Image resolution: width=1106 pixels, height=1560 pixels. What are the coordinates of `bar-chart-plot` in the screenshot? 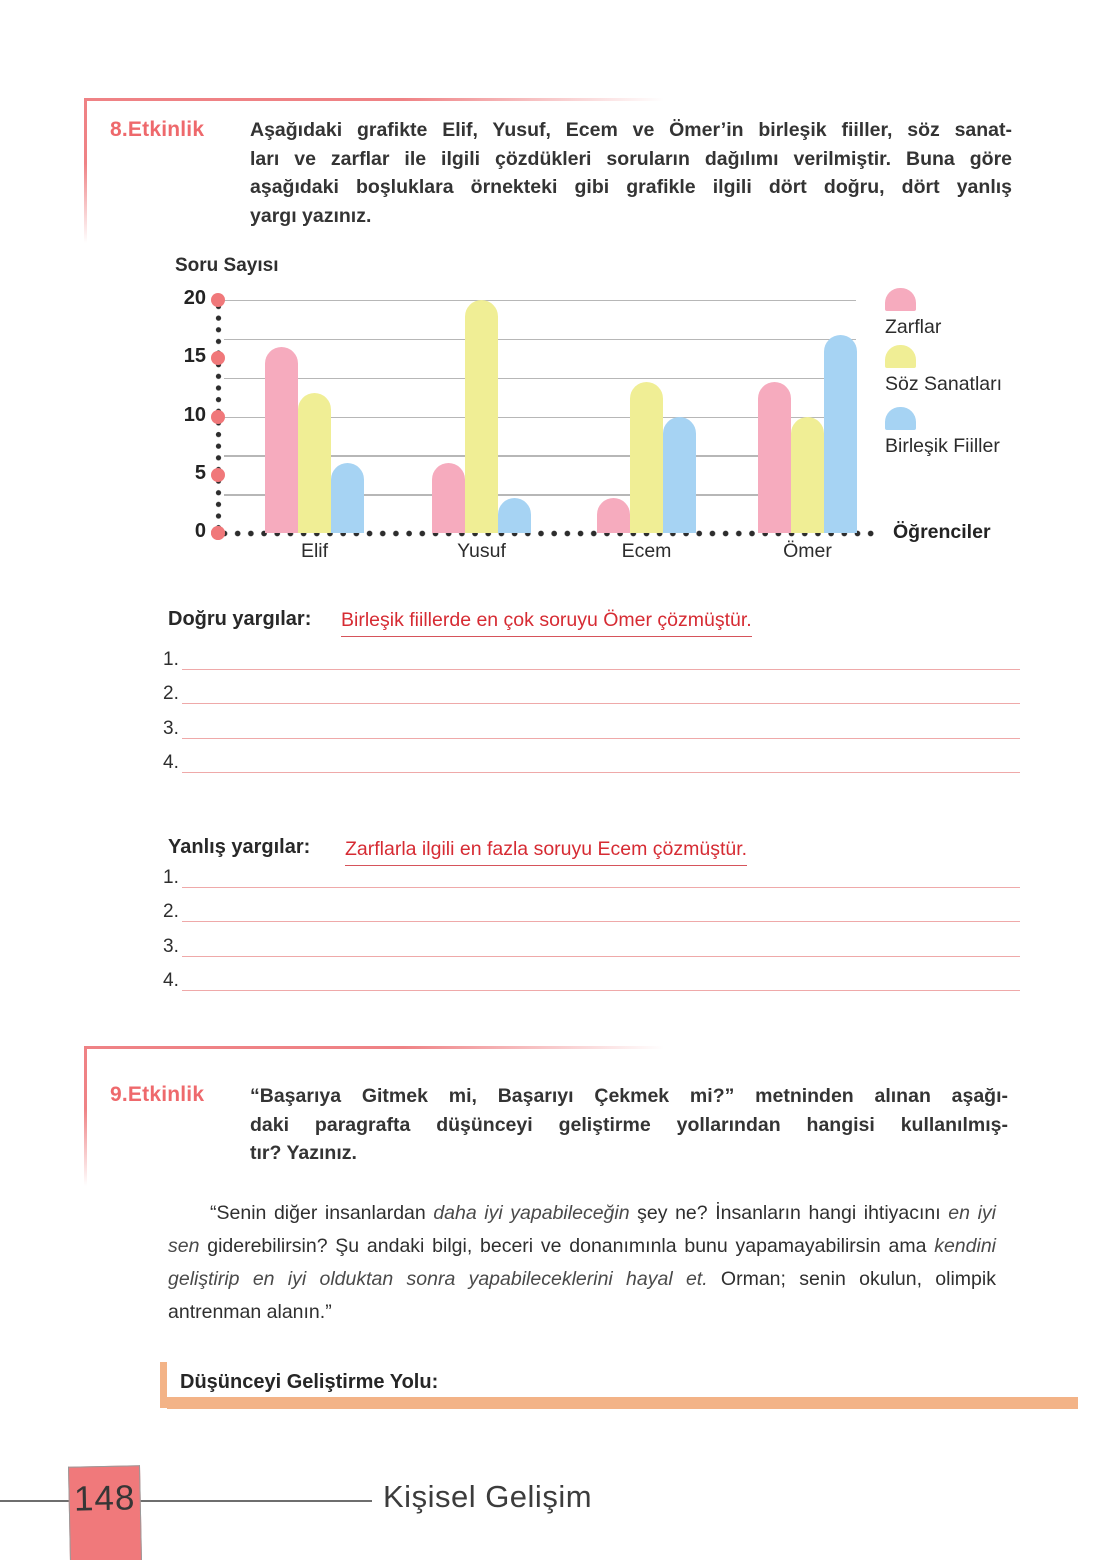 It's located at (544, 416).